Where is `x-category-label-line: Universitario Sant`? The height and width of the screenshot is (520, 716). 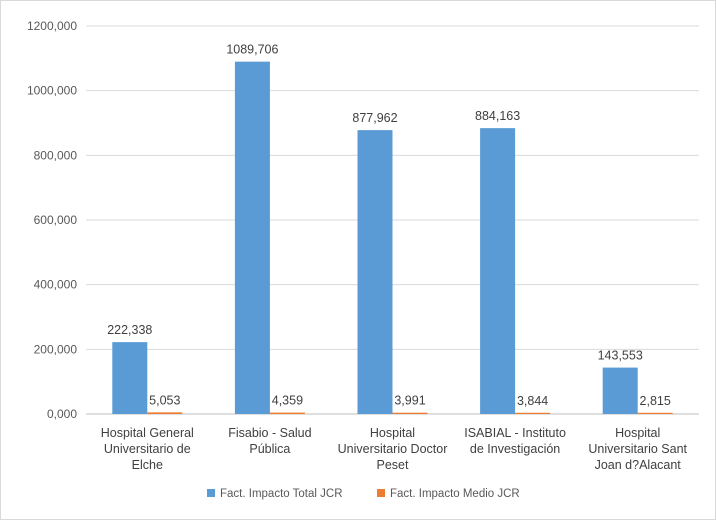 x-category-label-line: Universitario Sant is located at coordinates (637, 449).